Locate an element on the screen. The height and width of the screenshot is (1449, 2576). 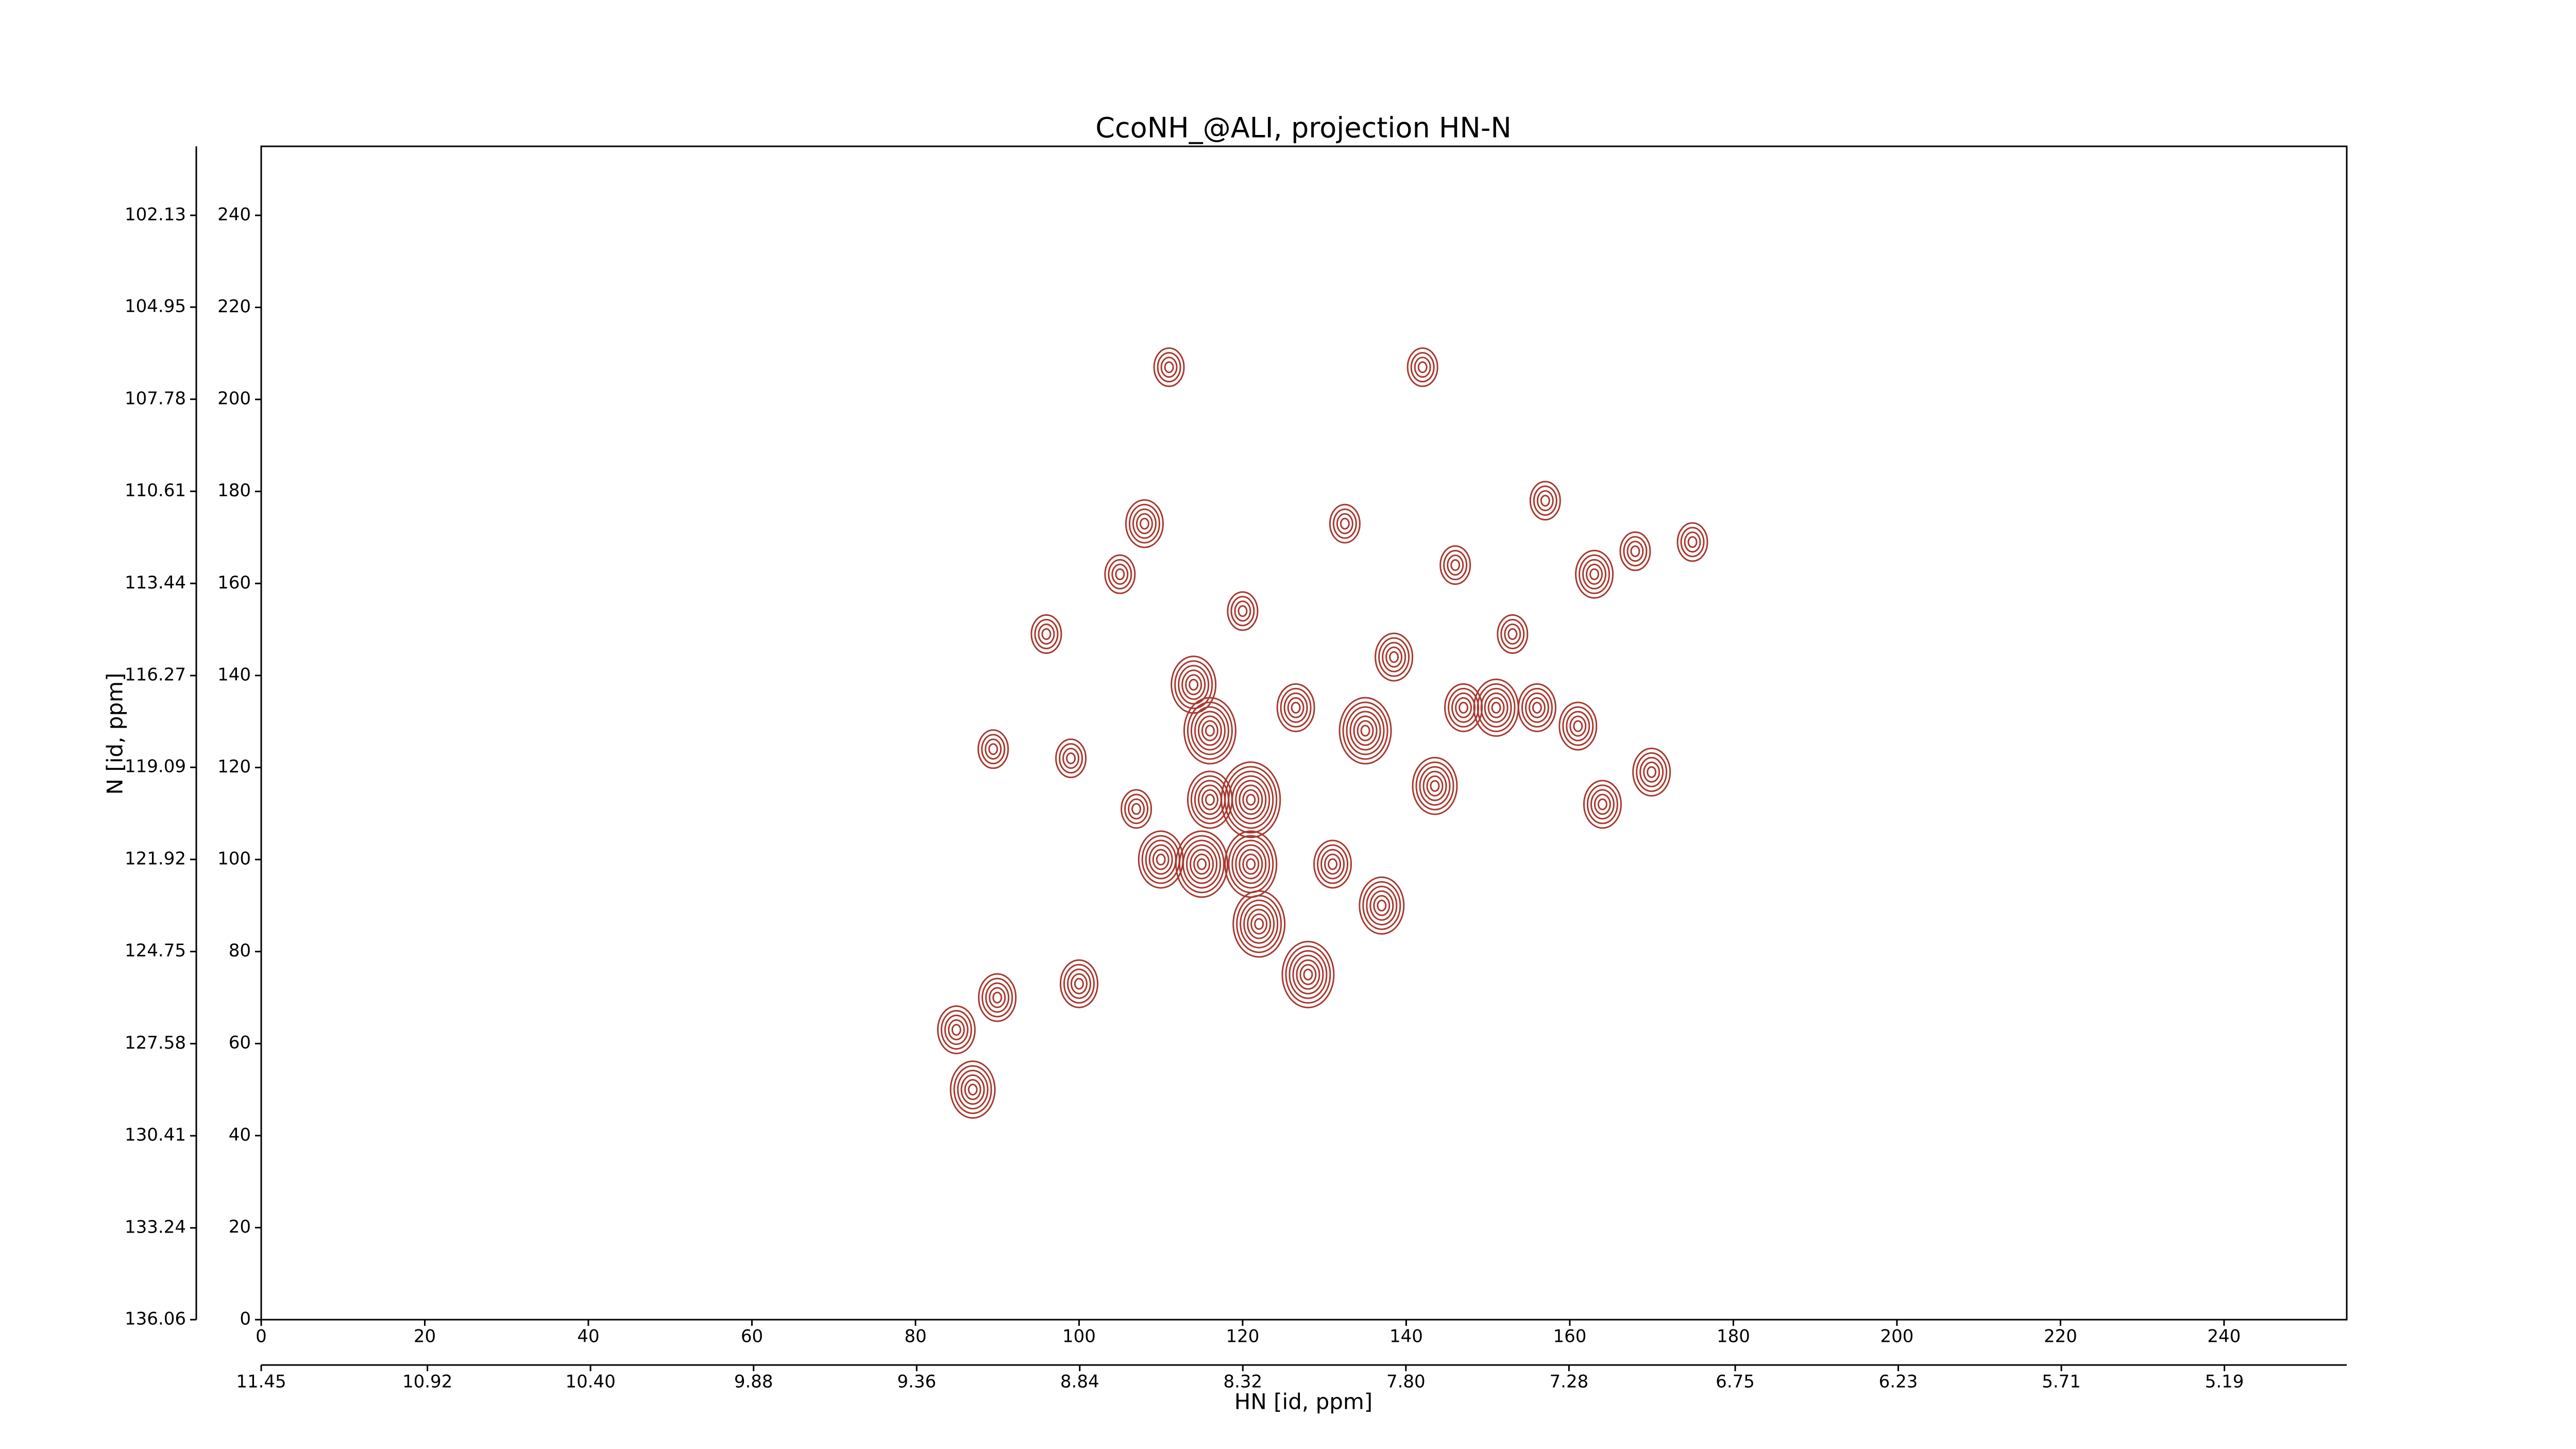
y2-tick-label: 102.13 is located at coordinates (155, 214).